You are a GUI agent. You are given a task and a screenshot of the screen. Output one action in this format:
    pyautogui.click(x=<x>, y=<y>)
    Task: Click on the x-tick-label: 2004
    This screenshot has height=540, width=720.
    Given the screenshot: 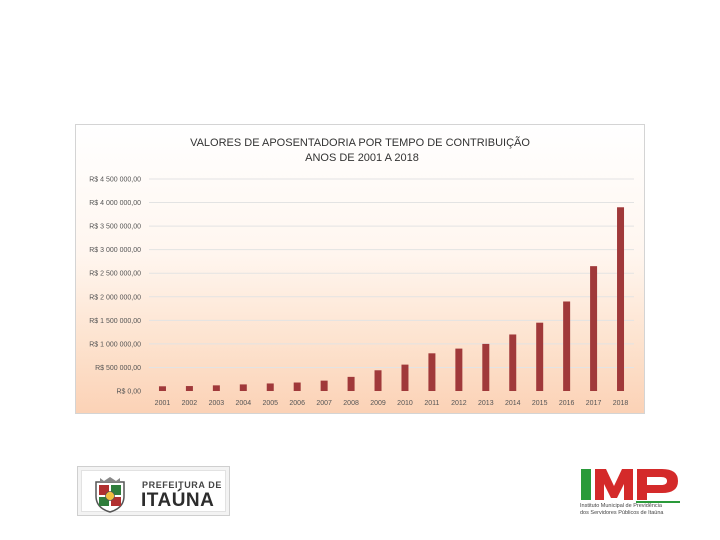 What is the action you would take?
    pyautogui.click(x=244, y=403)
    